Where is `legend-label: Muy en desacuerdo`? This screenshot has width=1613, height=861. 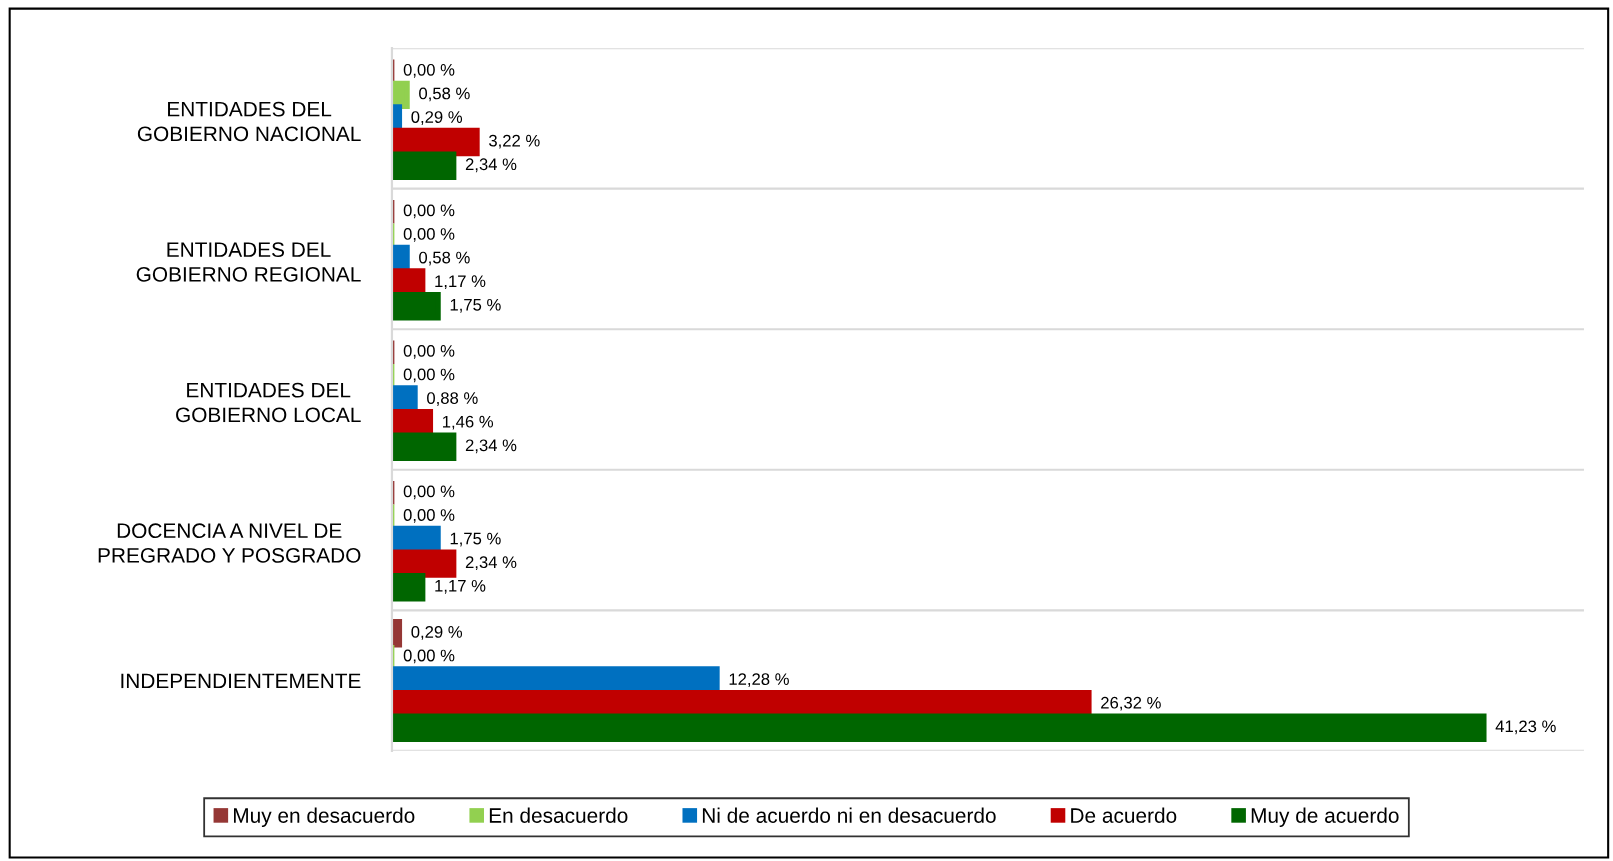
legend-label: Muy en desacuerdo is located at coordinates (324, 817).